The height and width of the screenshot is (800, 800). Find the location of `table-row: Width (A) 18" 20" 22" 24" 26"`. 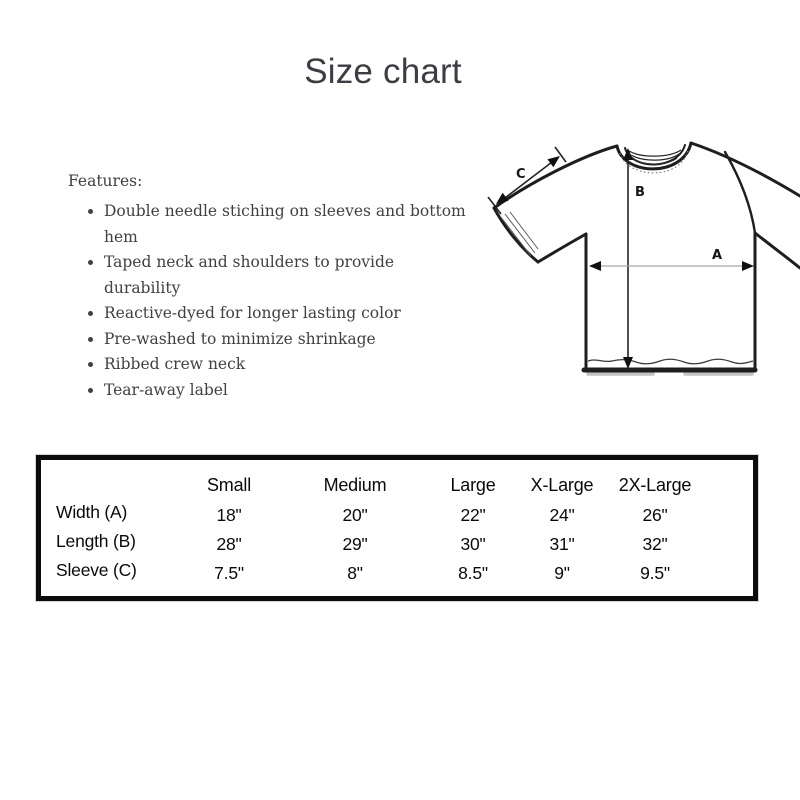

table-row: Width (A) 18" 20" 22" 24" 26" is located at coordinates (397, 512).